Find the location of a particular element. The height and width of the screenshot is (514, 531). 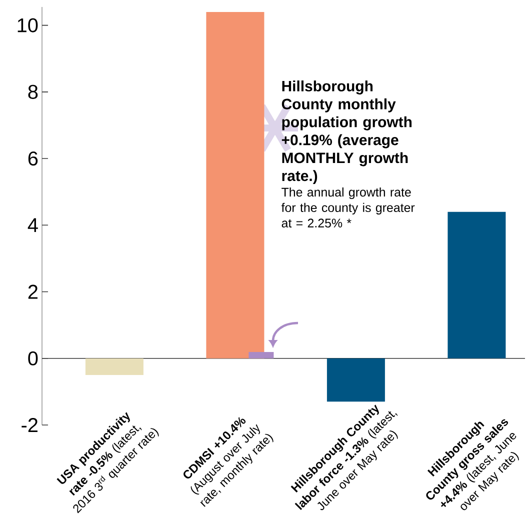

y-tick-label: 8 is located at coordinates (33, 91).